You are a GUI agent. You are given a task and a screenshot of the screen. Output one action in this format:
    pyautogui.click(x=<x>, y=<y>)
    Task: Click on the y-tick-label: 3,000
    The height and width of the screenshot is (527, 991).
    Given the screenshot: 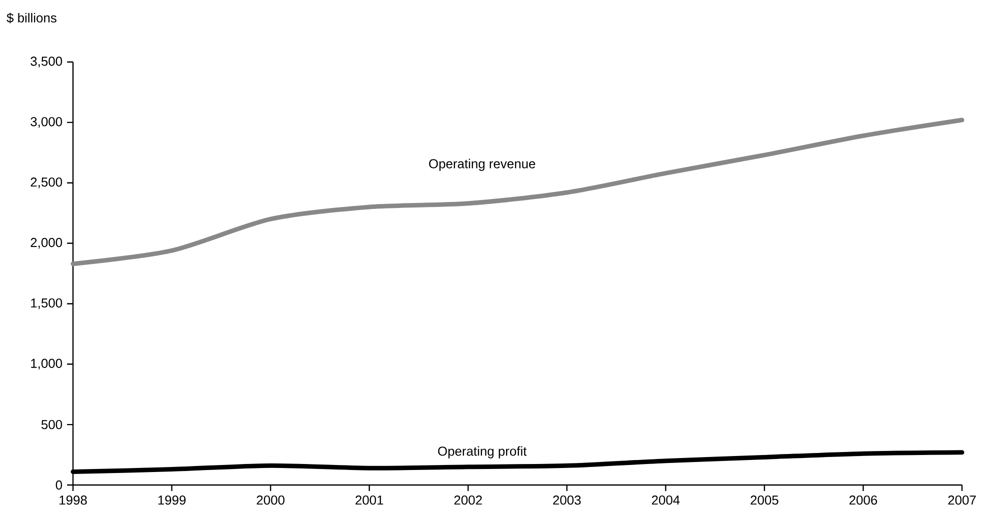 What is the action you would take?
    pyautogui.click(x=46, y=122)
    